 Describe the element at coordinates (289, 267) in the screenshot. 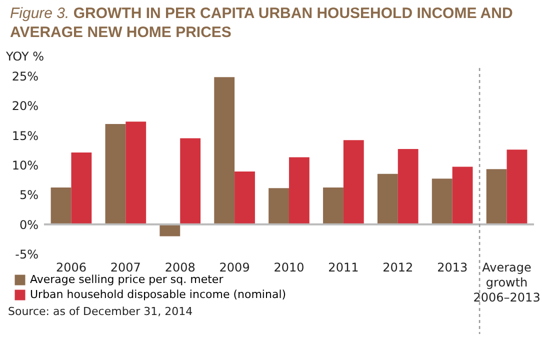

I see `x-tick-label: 2010` at that location.